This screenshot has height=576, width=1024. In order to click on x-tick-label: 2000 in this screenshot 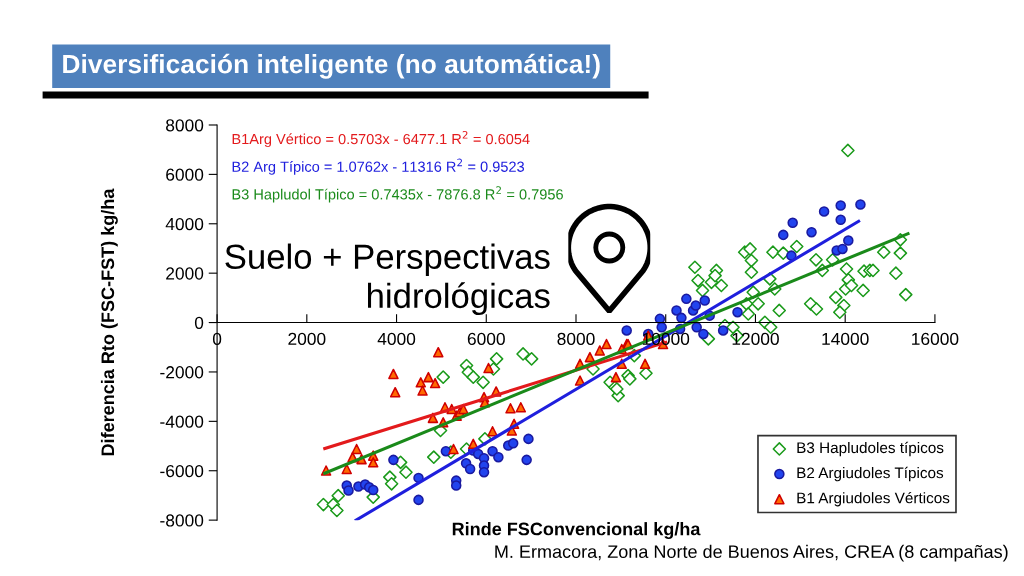, I will do `click(307, 339)`.